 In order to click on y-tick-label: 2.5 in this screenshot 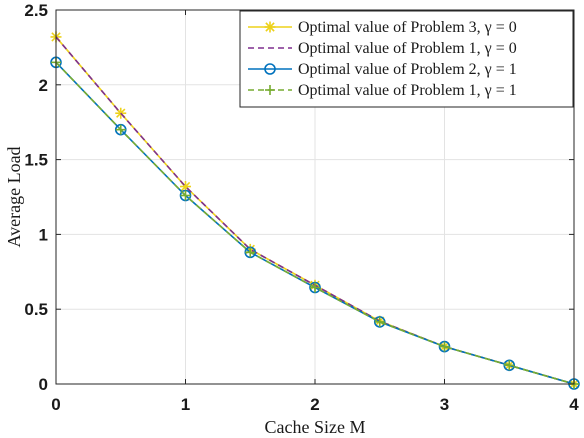, I will do `click(36, 10)`.